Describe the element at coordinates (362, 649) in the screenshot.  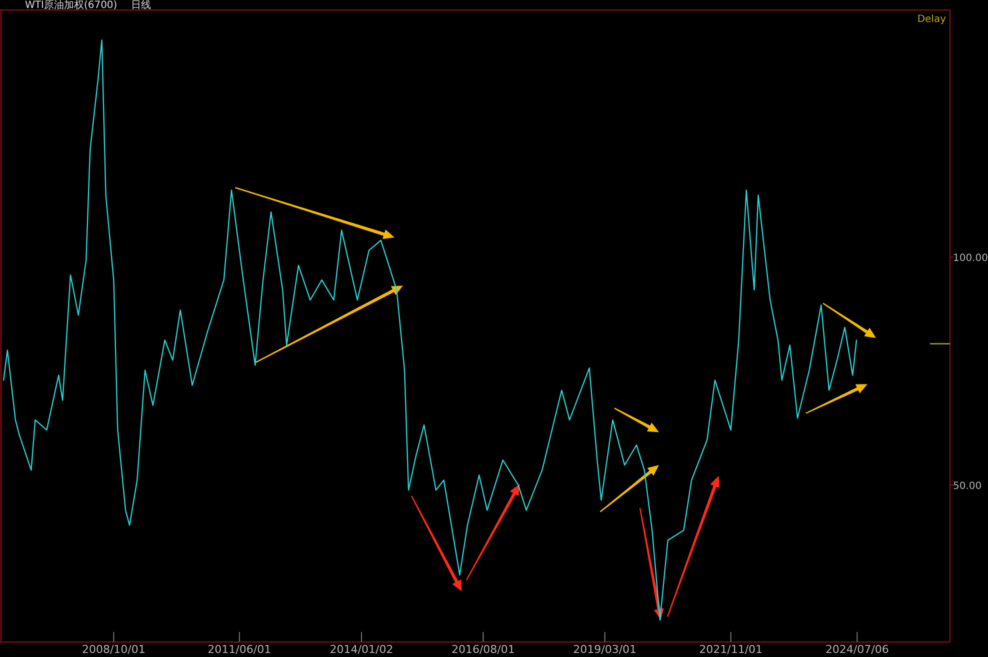
I see `x-tick-label: 2014/01/02` at that location.